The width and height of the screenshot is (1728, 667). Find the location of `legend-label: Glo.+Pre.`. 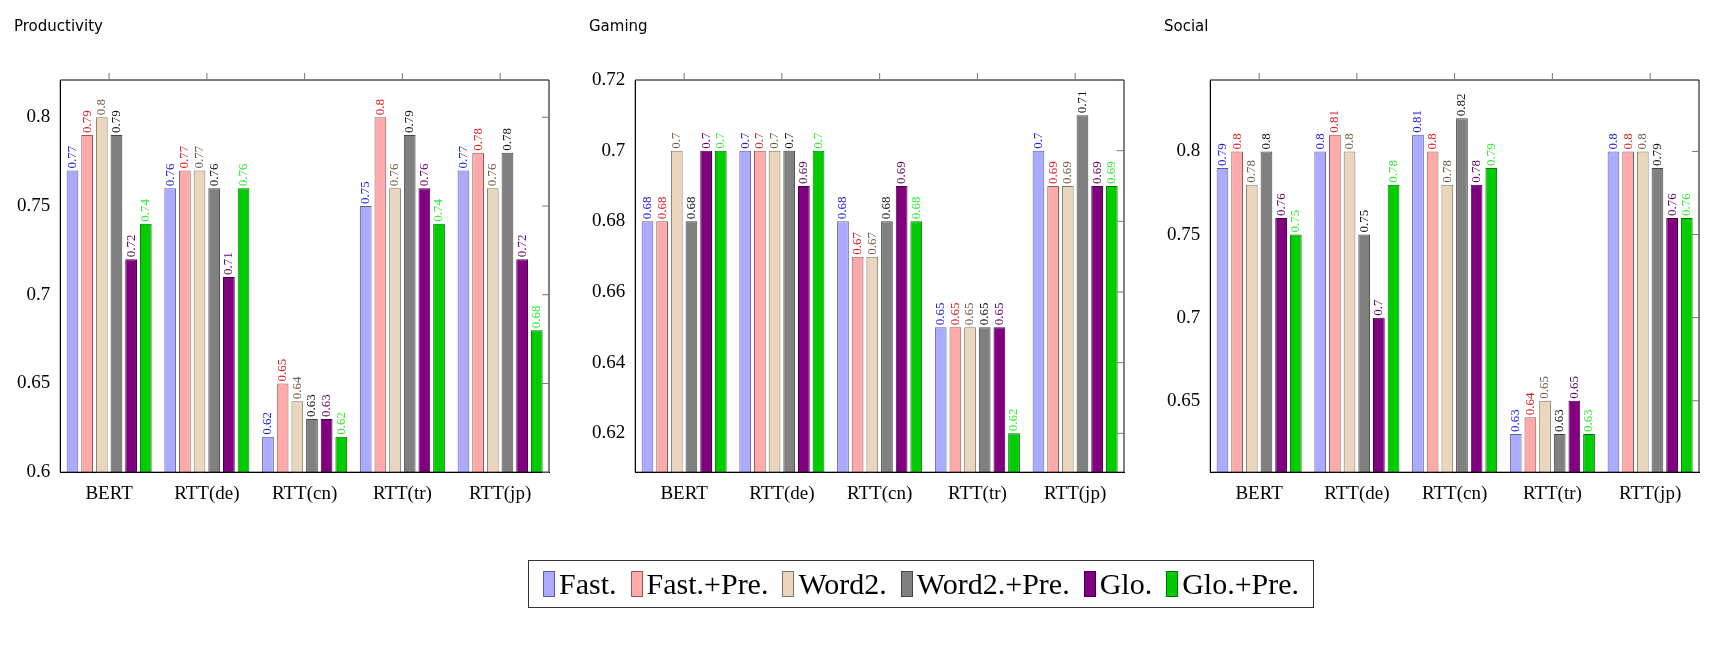

legend-label: Glo.+Pre. is located at coordinates (1241, 584).